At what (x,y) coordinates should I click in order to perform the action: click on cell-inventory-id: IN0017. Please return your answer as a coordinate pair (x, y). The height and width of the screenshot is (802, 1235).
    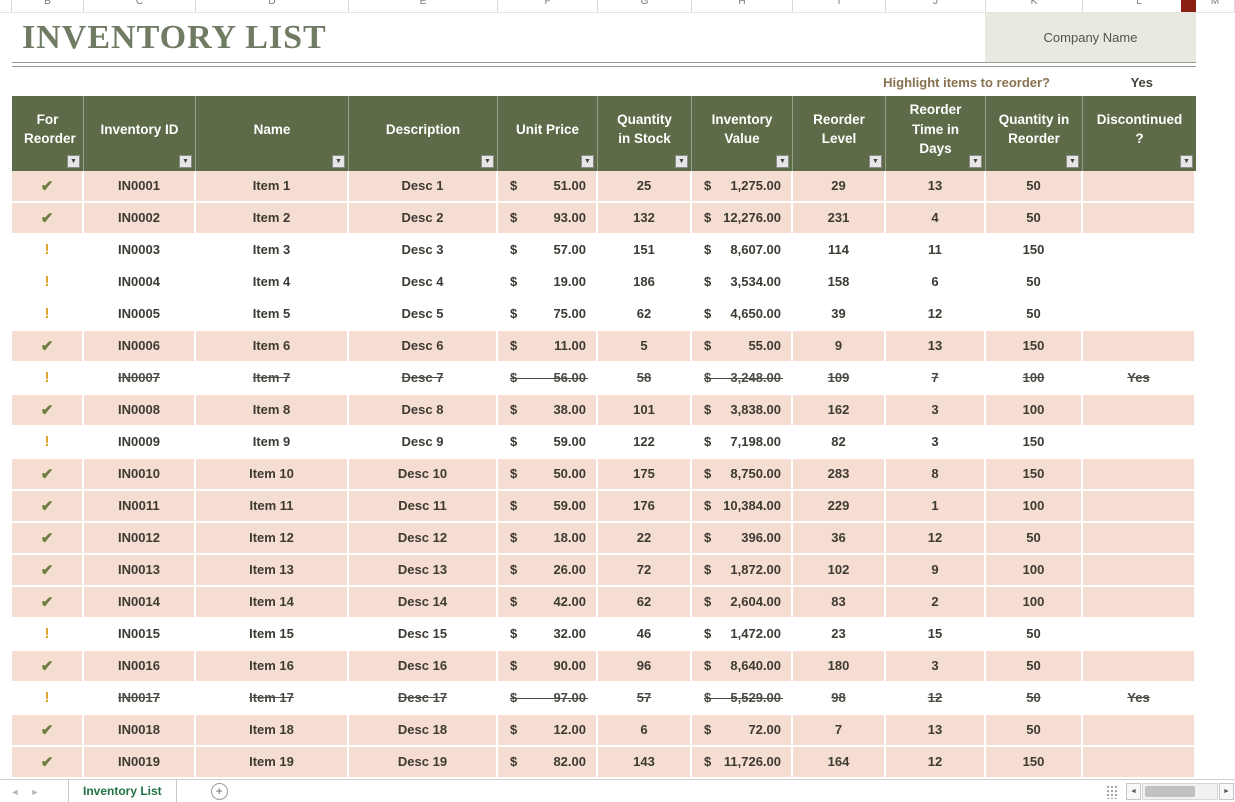
    Looking at the image, I should click on (140, 698).